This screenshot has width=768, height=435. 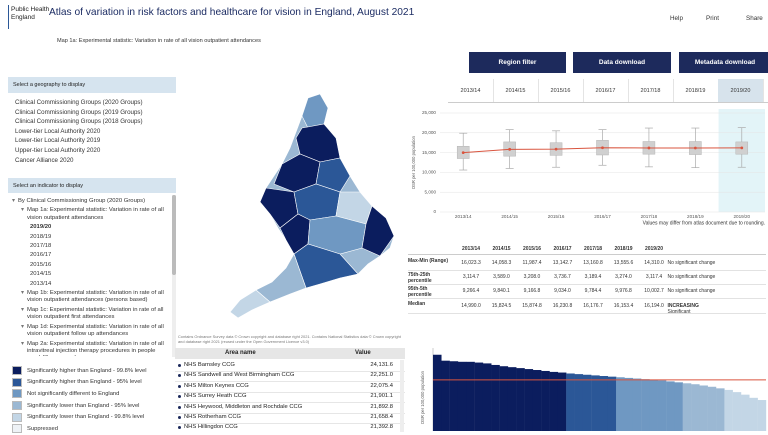 I want to click on table-cell: 9,840.1, so click(x=501, y=291).